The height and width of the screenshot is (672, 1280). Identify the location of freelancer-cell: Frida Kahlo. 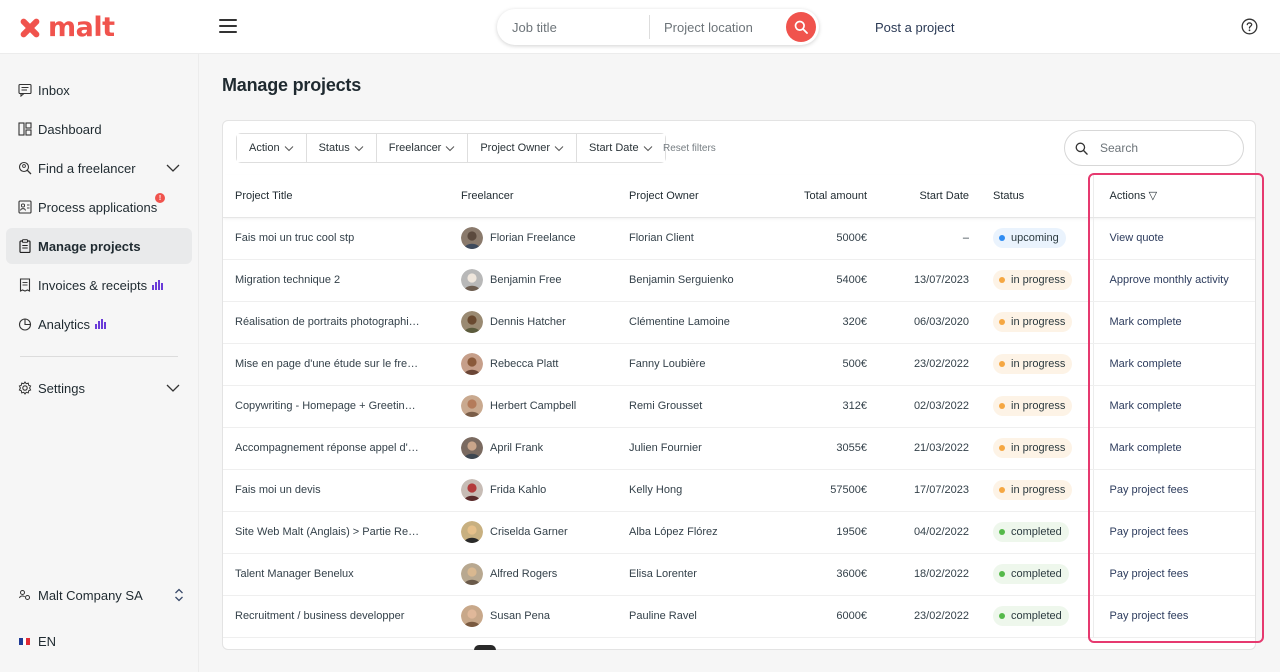
(539, 490).